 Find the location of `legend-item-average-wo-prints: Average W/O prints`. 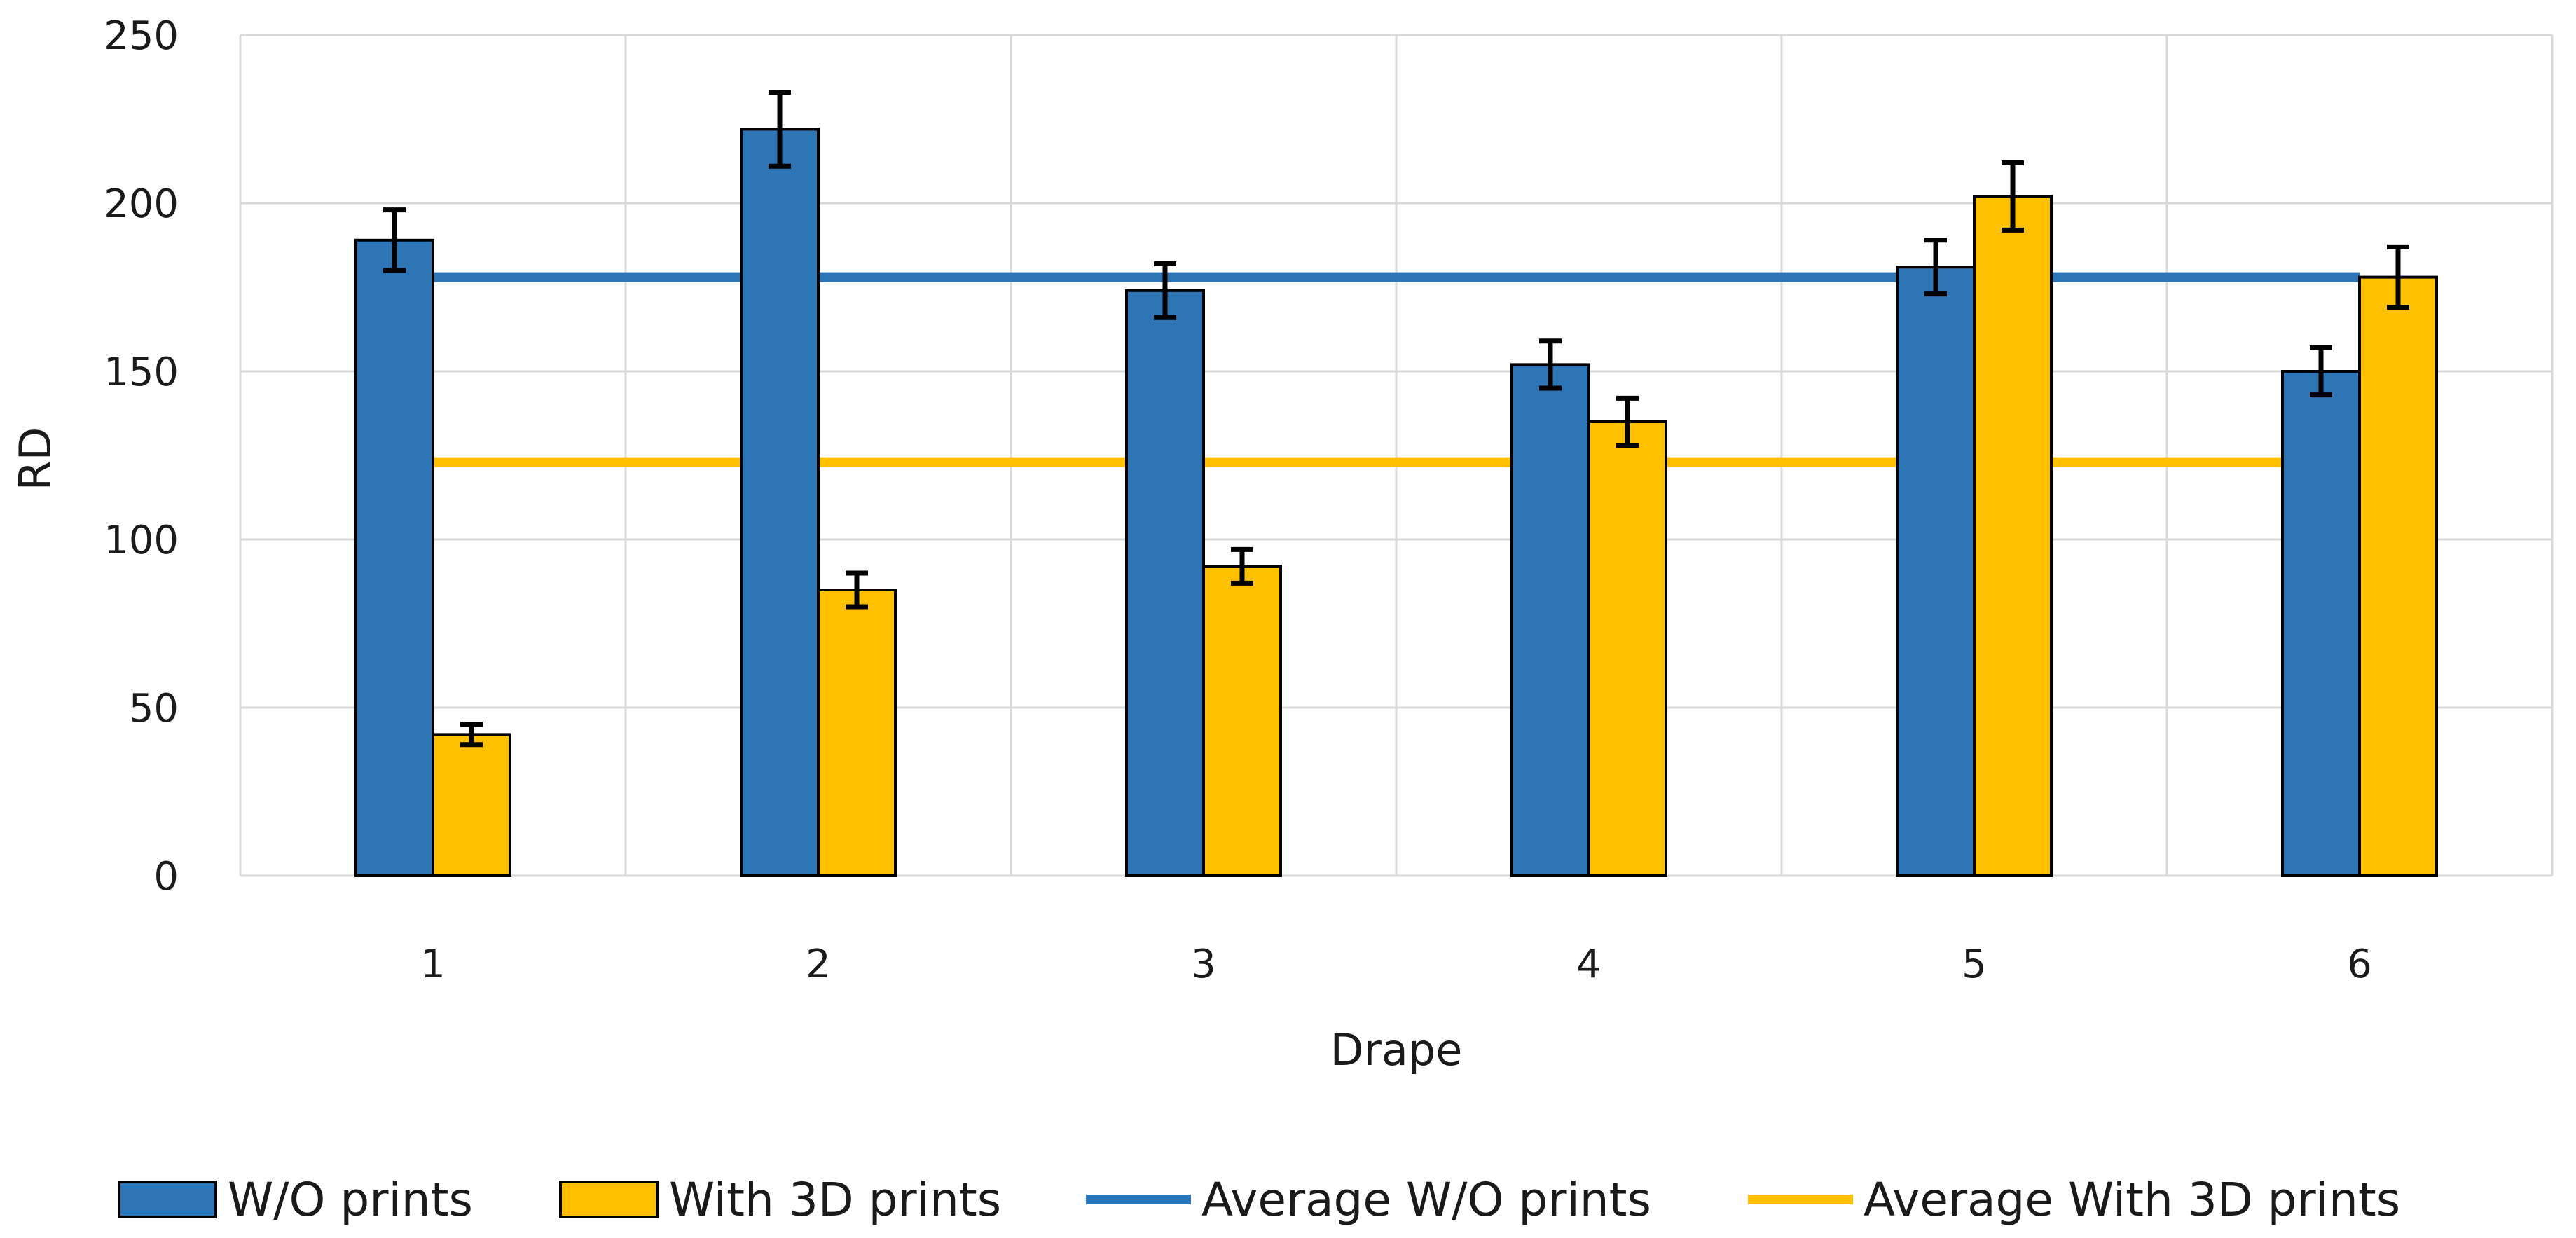

legend-item-average-wo-prints: Average W/O prints is located at coordinates (1368, 1200).